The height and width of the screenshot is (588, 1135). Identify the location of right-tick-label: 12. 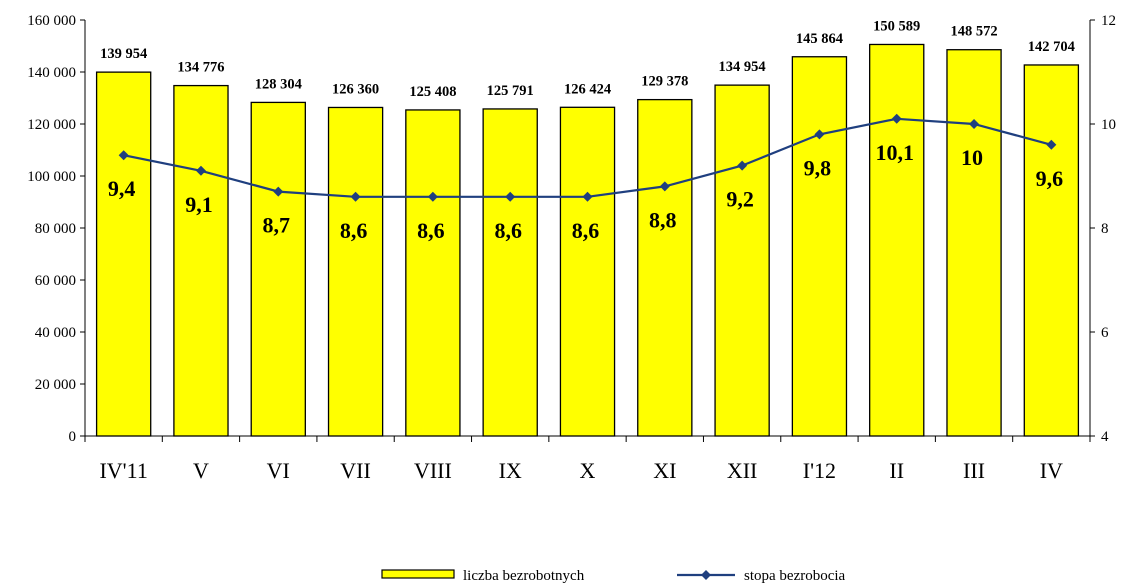
(1108, 21).